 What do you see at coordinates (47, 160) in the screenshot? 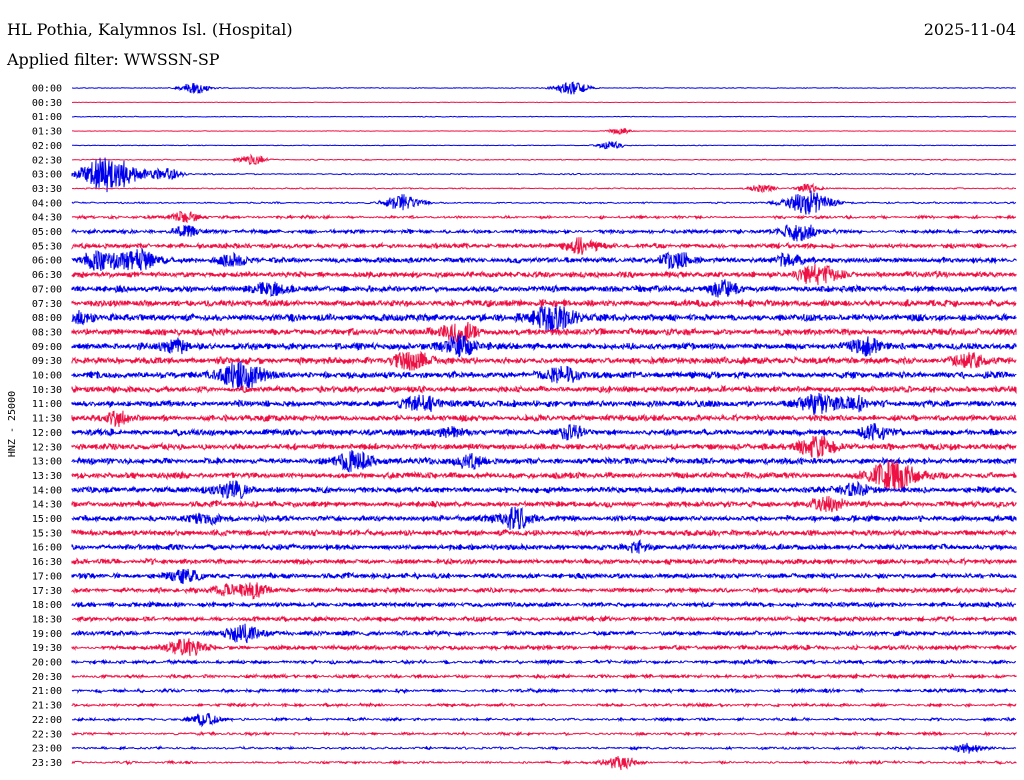
I see `row-time-label: 02:30` at bounding box center [47, 160].